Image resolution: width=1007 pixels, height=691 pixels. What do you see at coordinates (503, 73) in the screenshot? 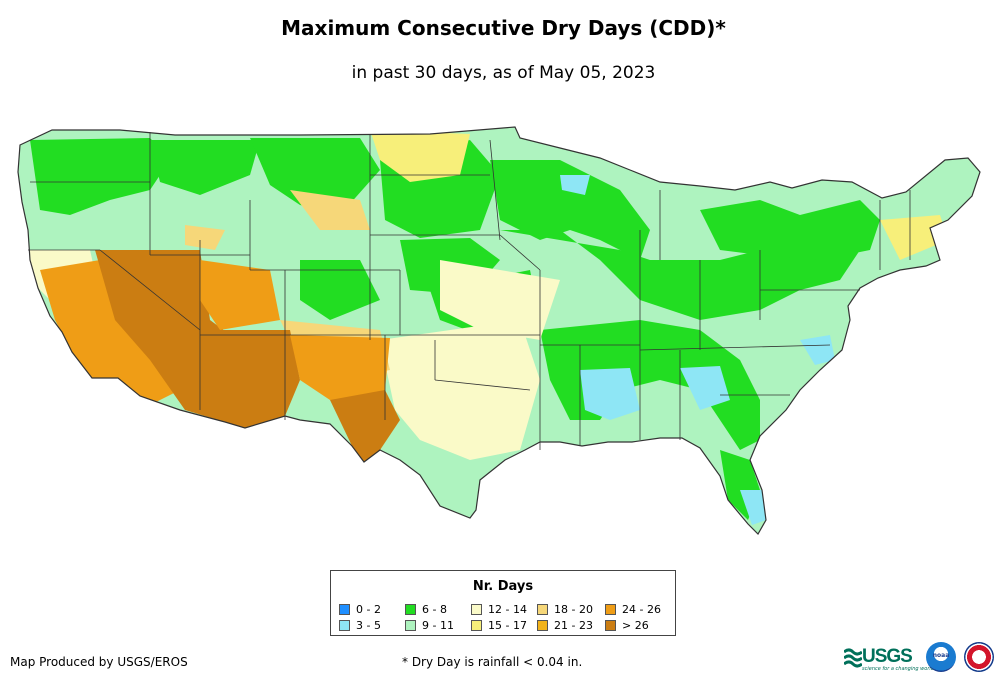
I see `map-subtitle: in past 30 days, as of May 05, 2023` at bounding box center [503, 73].